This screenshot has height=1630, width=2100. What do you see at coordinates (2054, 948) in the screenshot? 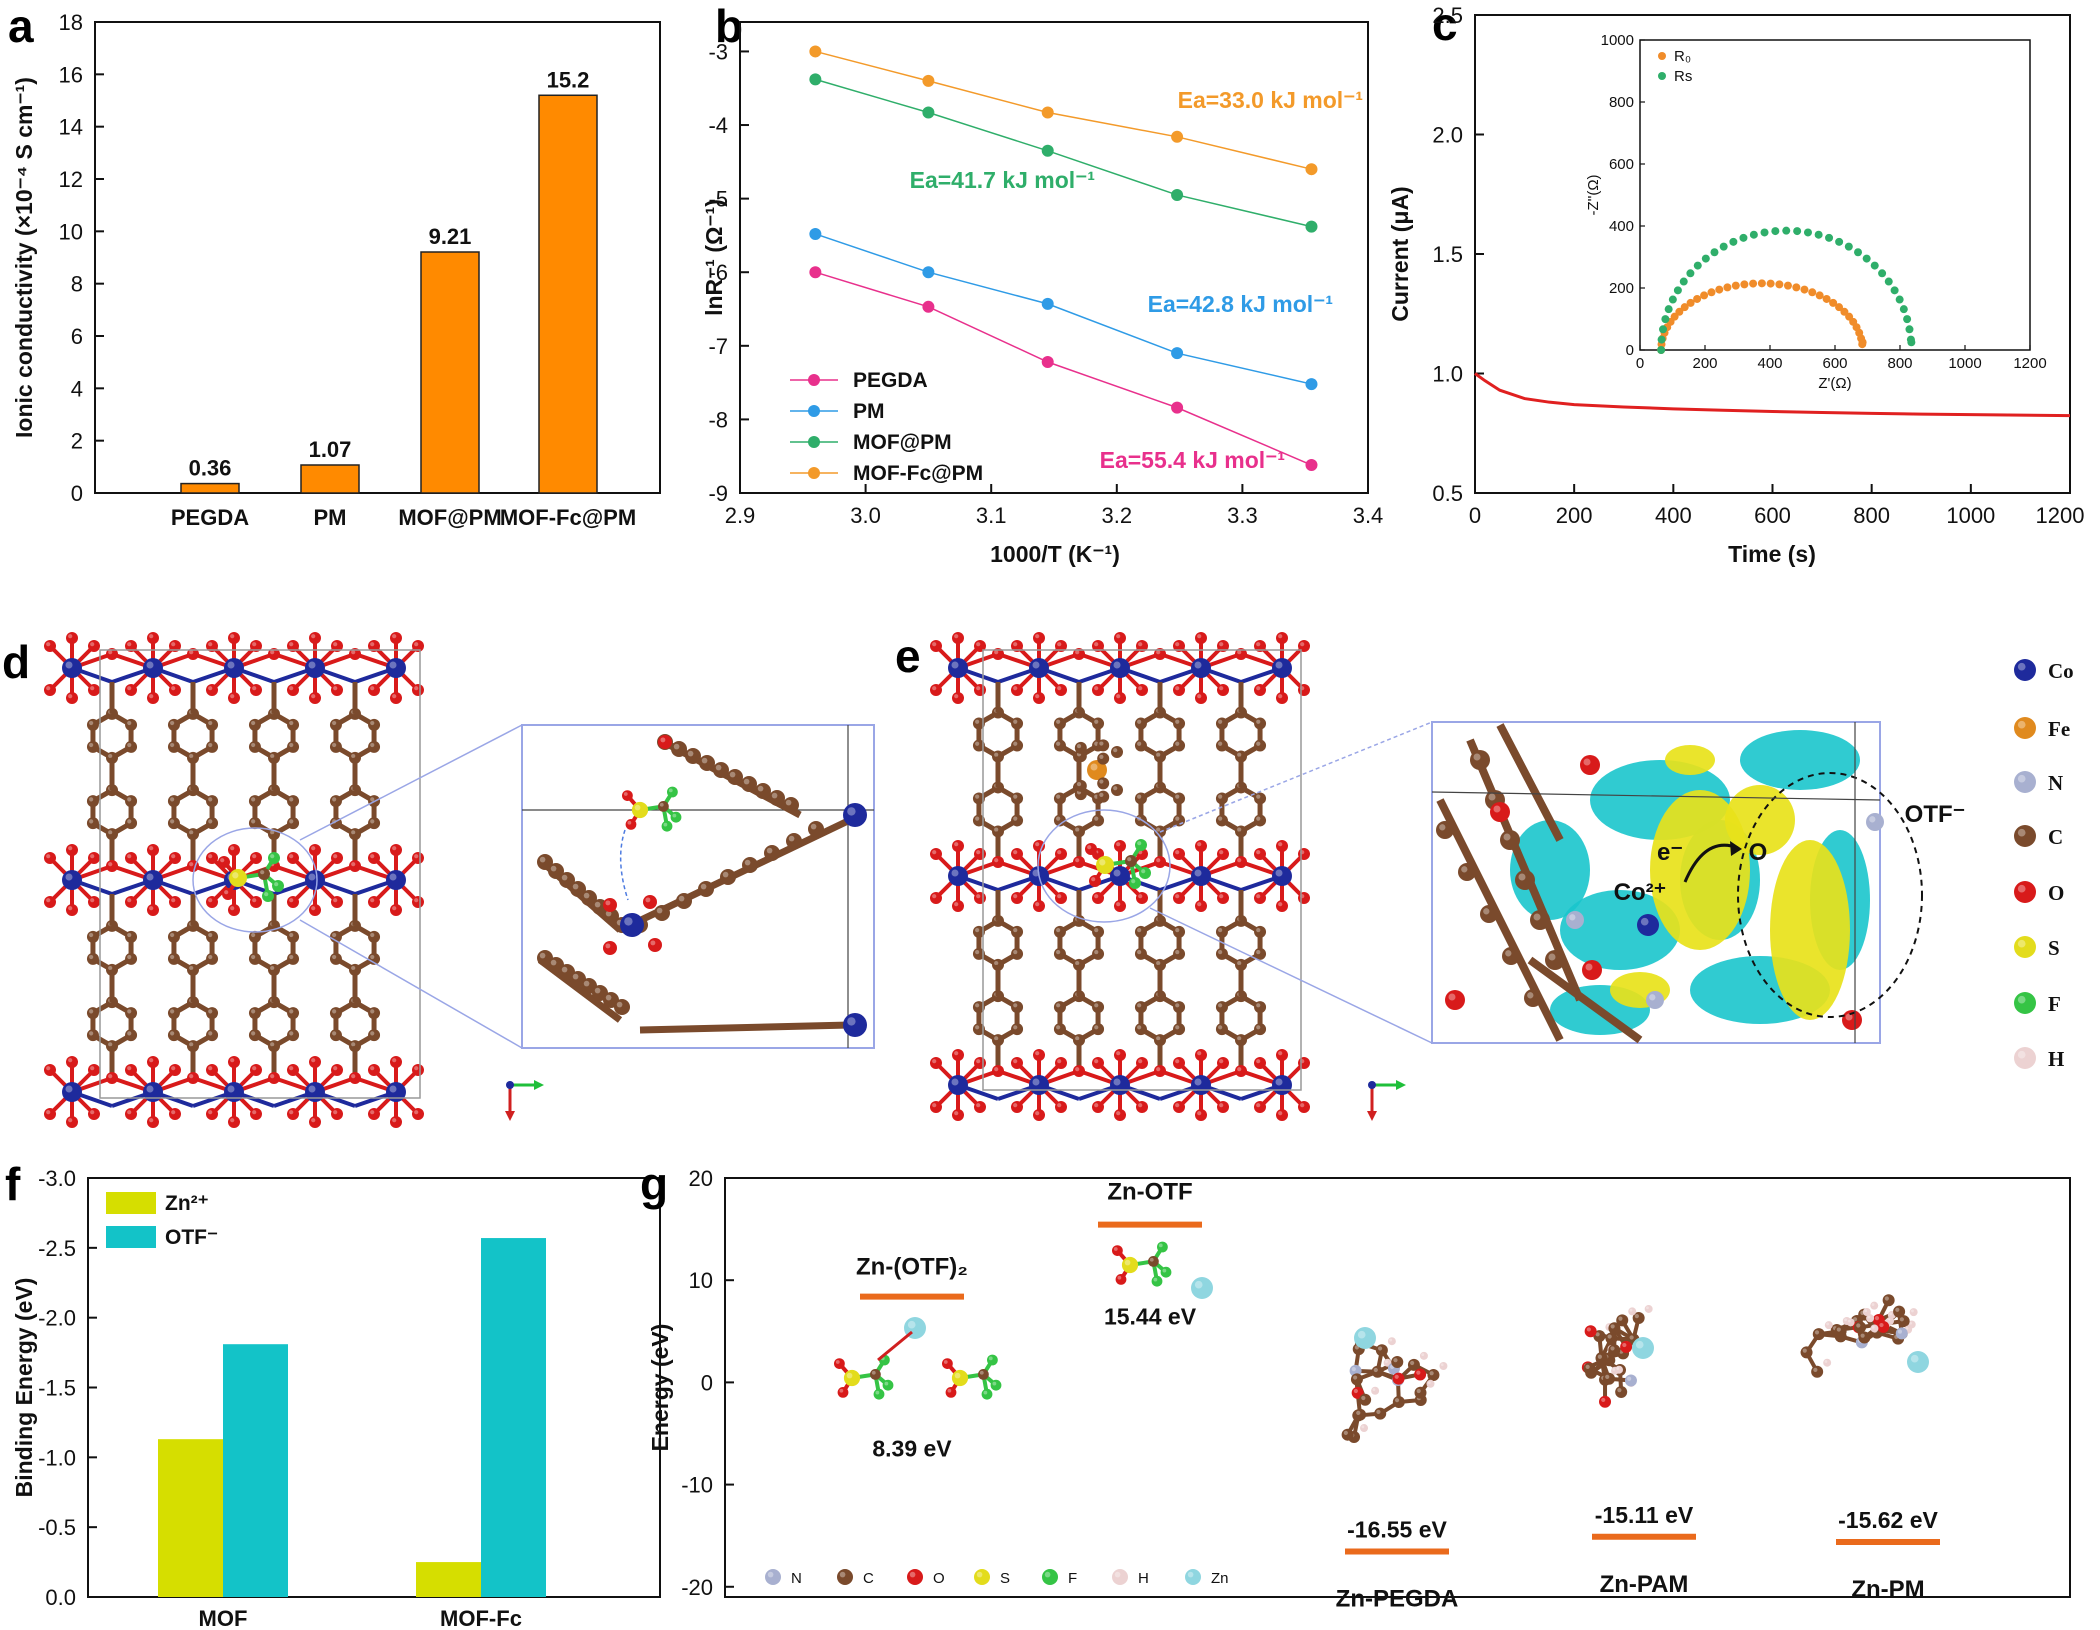
I see `legend-element-label: S` at bounding box center [2054, 948].